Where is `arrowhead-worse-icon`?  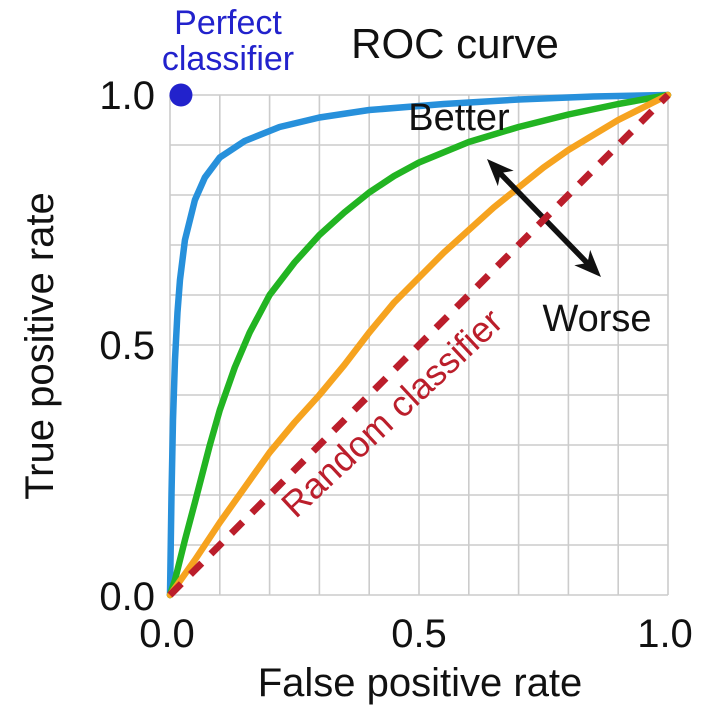 arrowhead-worse-icon is located at coordinates (587, 263).